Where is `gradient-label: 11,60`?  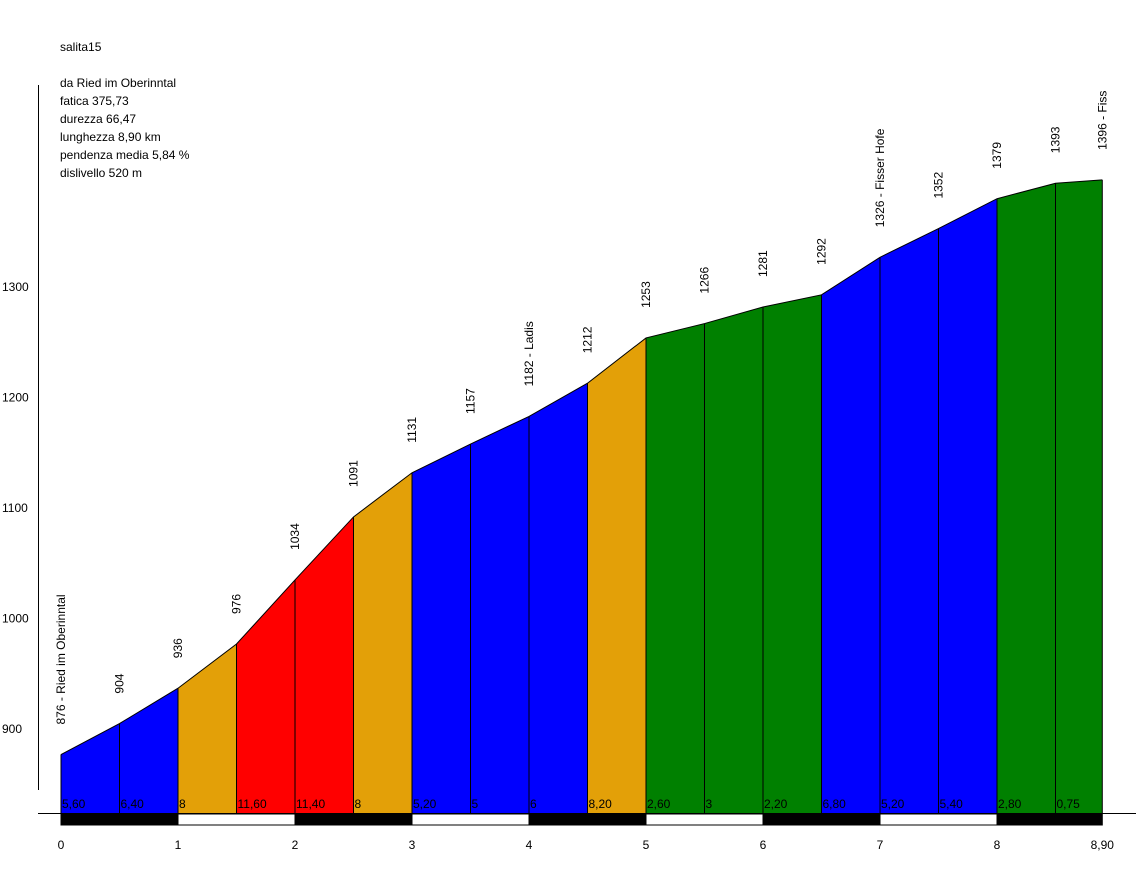 gradient-label: 11,60 is located at coordinates (252, 804).